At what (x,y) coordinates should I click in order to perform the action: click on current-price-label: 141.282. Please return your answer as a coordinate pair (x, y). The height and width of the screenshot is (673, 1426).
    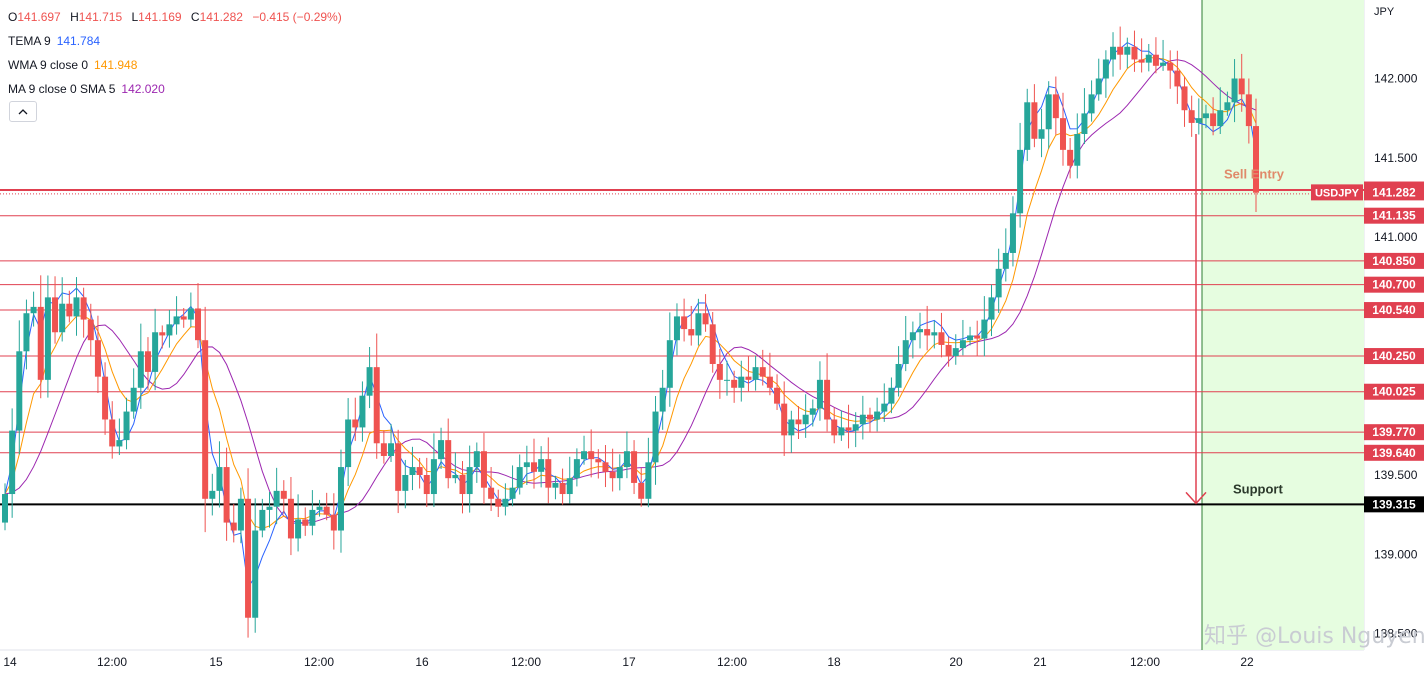
    Looking at the image, I should click on (1394, 192).